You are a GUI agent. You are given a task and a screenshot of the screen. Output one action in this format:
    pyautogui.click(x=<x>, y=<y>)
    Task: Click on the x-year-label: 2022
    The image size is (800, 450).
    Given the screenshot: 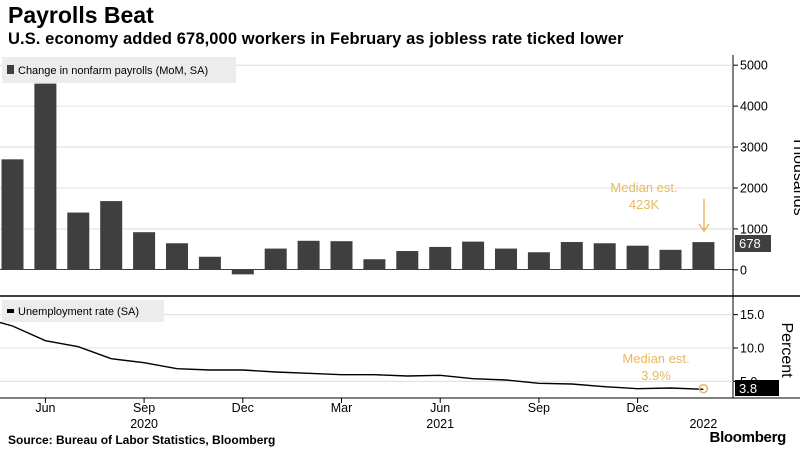 What is the action you would take?
    pyautogui.click(x=703, y=424)
    